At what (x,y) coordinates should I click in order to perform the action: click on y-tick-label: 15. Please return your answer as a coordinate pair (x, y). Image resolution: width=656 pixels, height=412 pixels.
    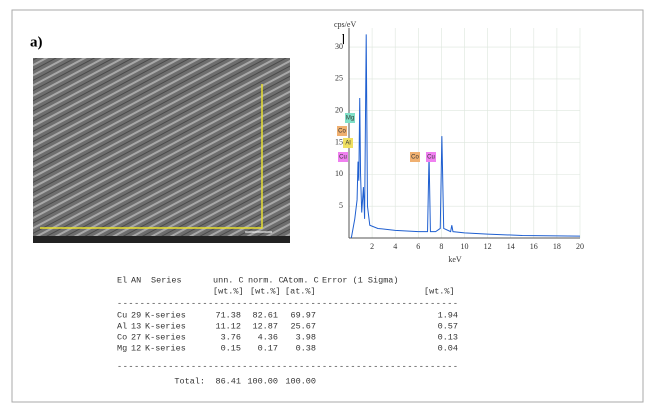
    Looking at the image, I should click on (339, 141).